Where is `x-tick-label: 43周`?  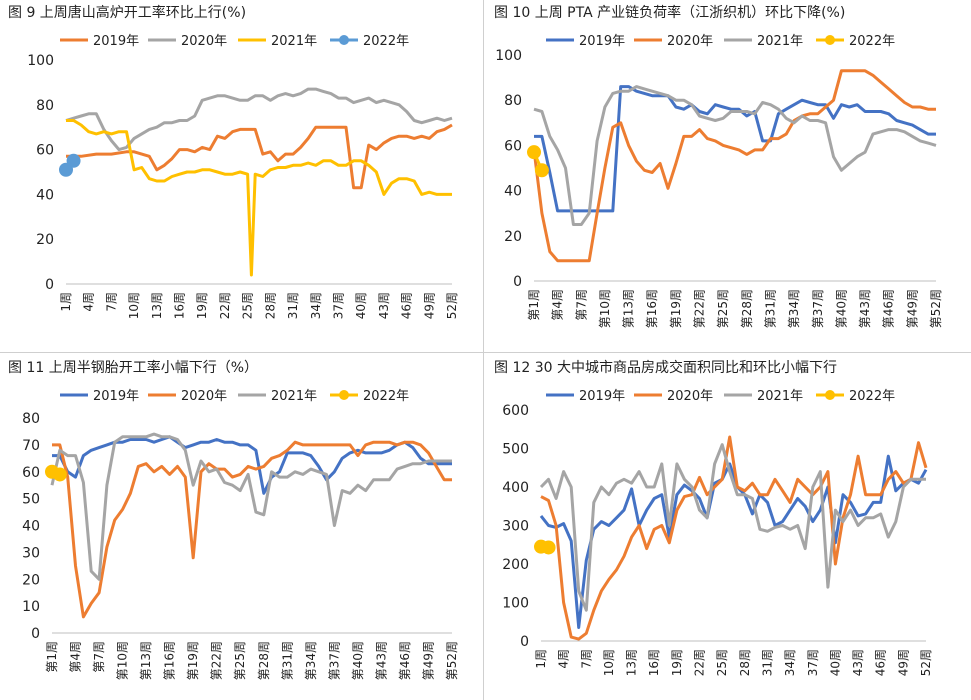 x-tick-label: 43周 is located at coordinates (384, 305).